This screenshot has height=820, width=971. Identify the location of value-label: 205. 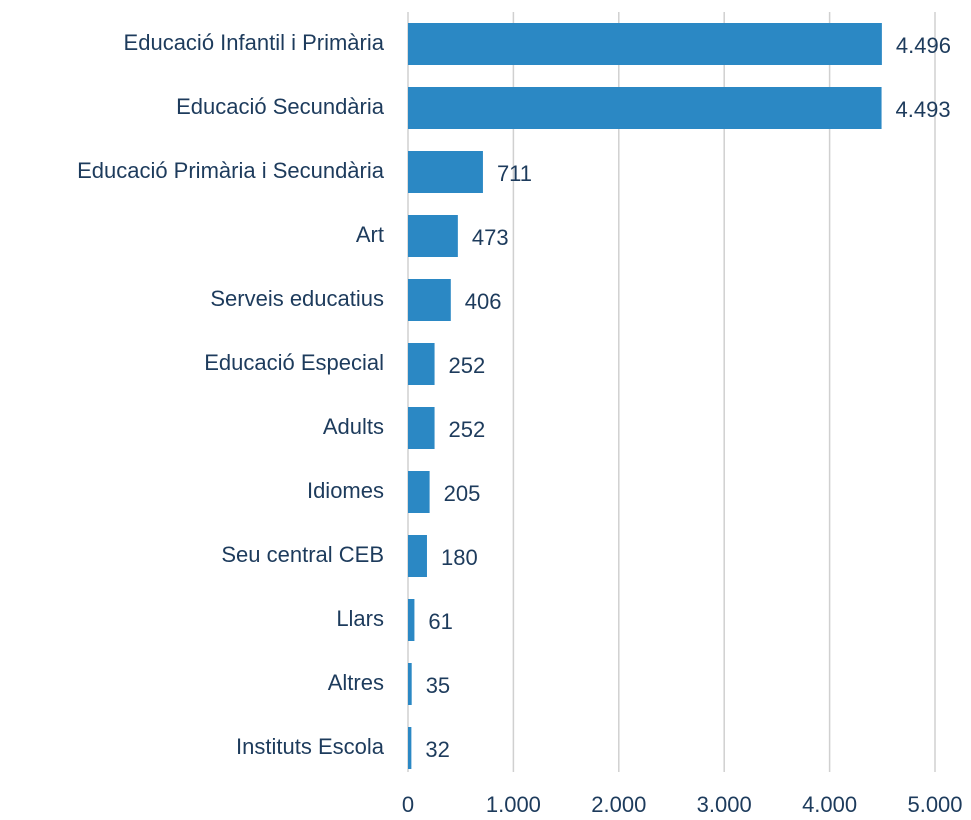
(462, 493).